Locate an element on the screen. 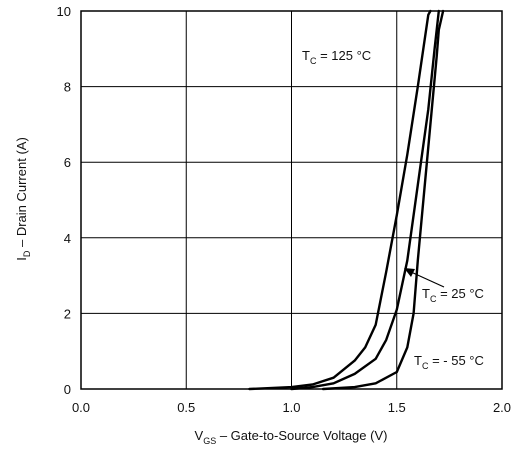 The width and height of the screenshot is (521, 451). x-tick-label: 0.5 is located at coordinates (186, 407).